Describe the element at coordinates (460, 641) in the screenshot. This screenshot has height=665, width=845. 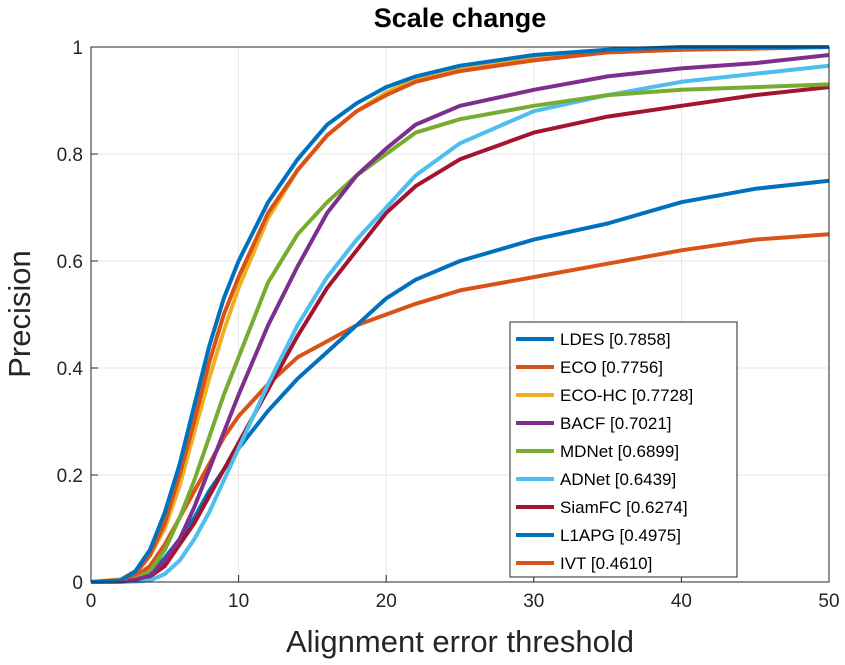
I see `x-axis-label: Alignment error threshold` at that location.